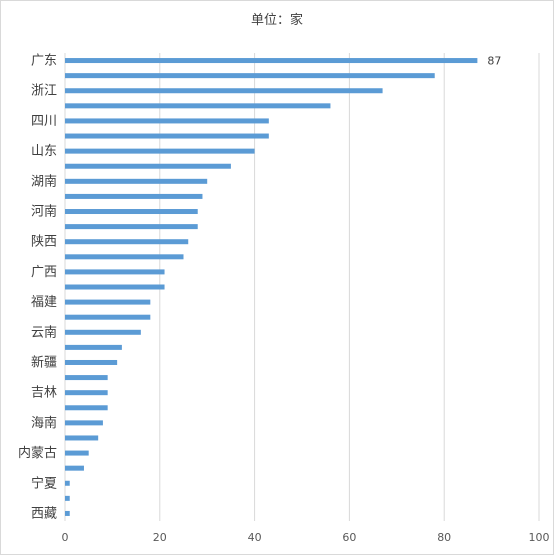 This screenshot has height=555, width=554. Describe the element at coordinates (44, 332) in the screenshot. I see `category-label: 云南` at that location.